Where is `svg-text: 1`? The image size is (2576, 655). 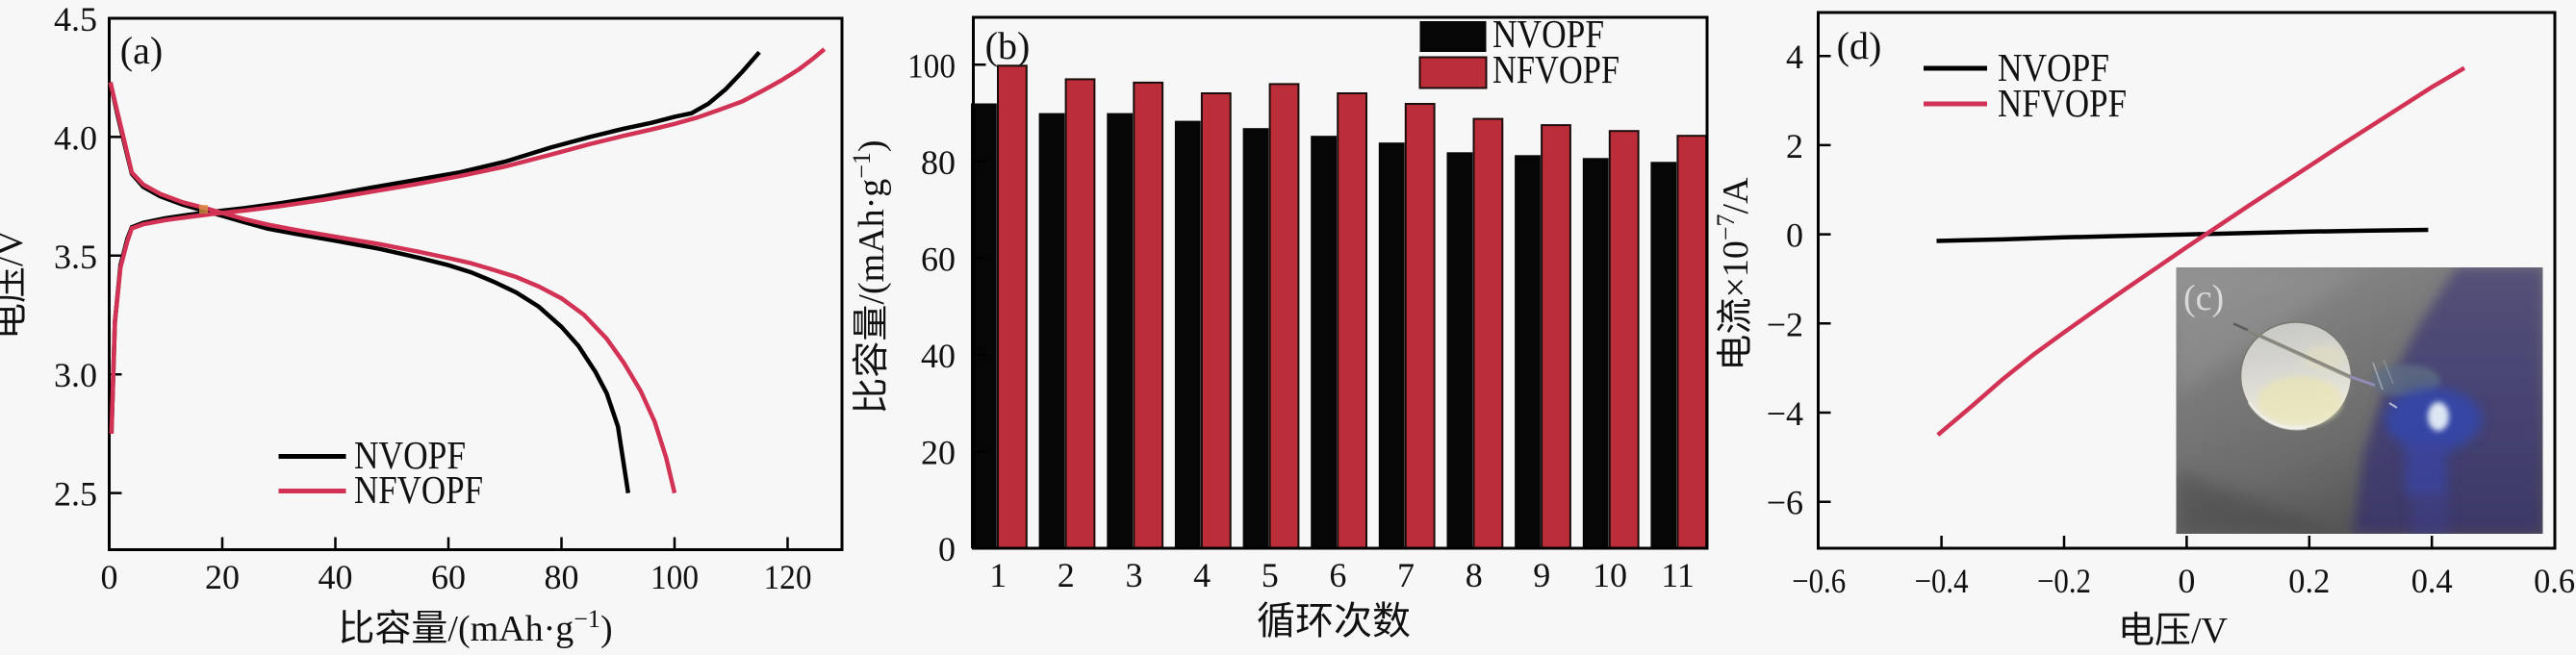
svg-text: 1 is located at coordinates (998, 575).